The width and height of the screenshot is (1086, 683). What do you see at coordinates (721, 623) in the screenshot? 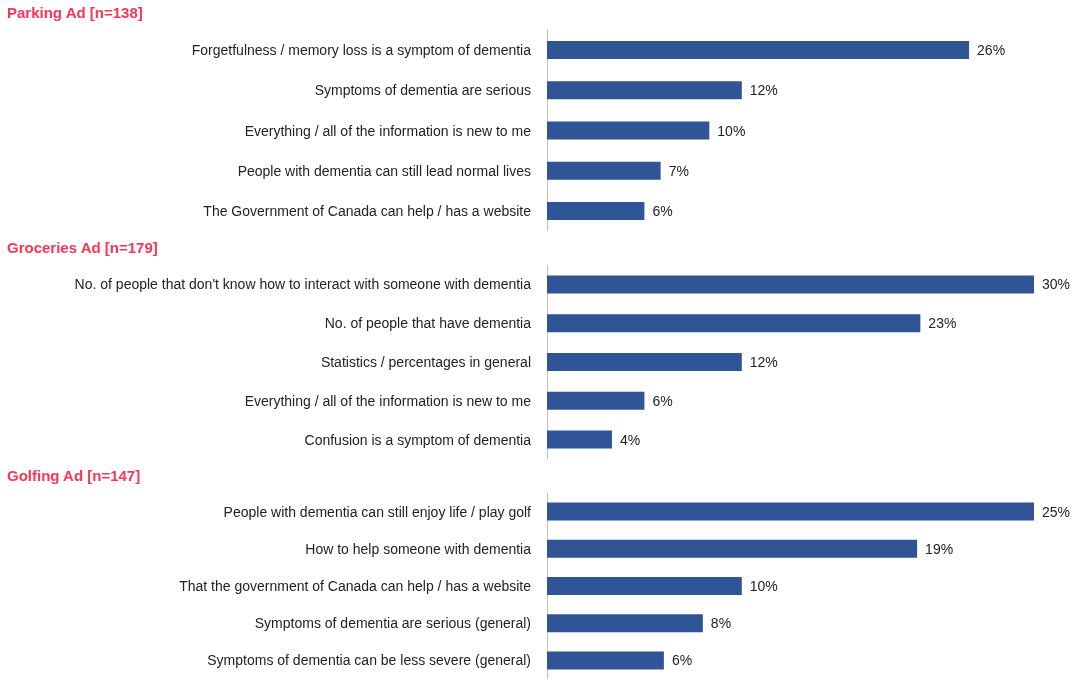
I see `data-label: 8%` at bounding box center [721, 623].